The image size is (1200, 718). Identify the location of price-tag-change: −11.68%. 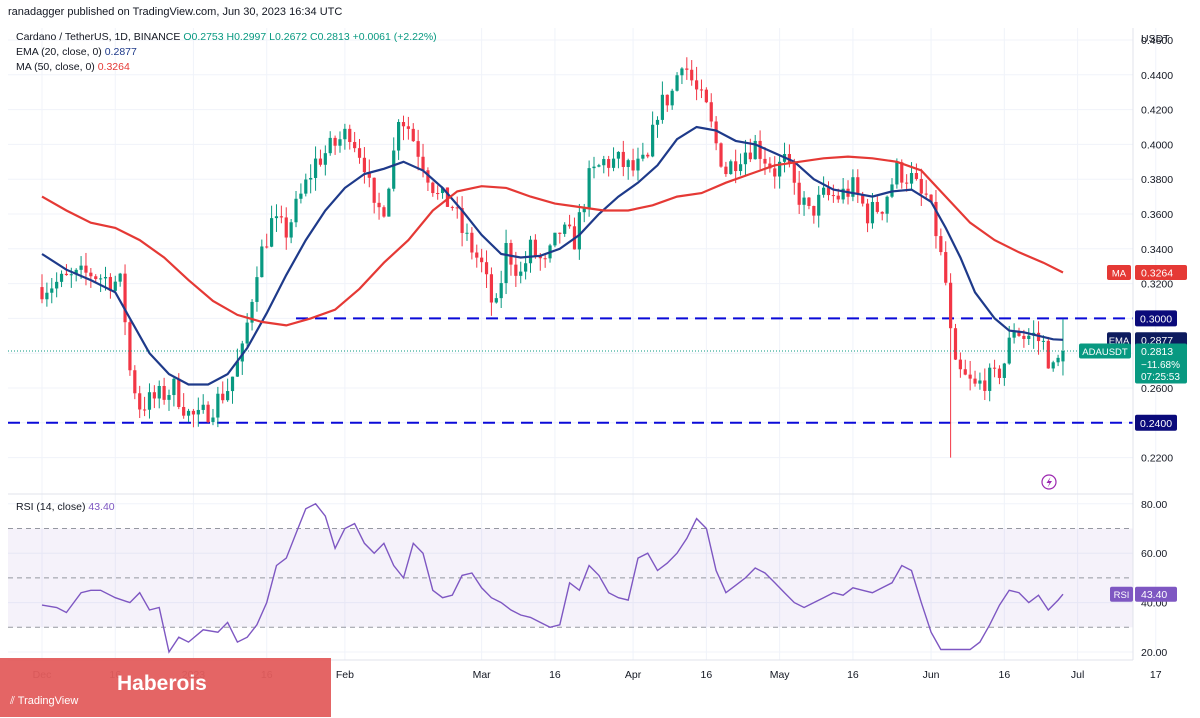
(1160, 365).